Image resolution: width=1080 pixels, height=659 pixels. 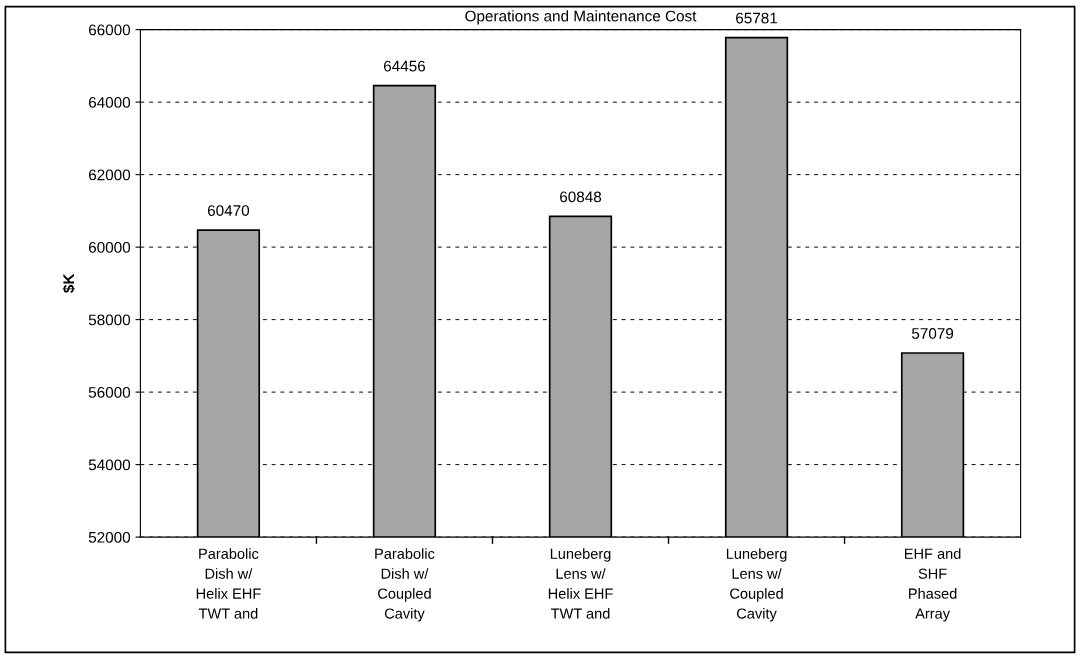 I want to click on chart-title: Operations and Maintenance Cost, so click(x=581, y=17).